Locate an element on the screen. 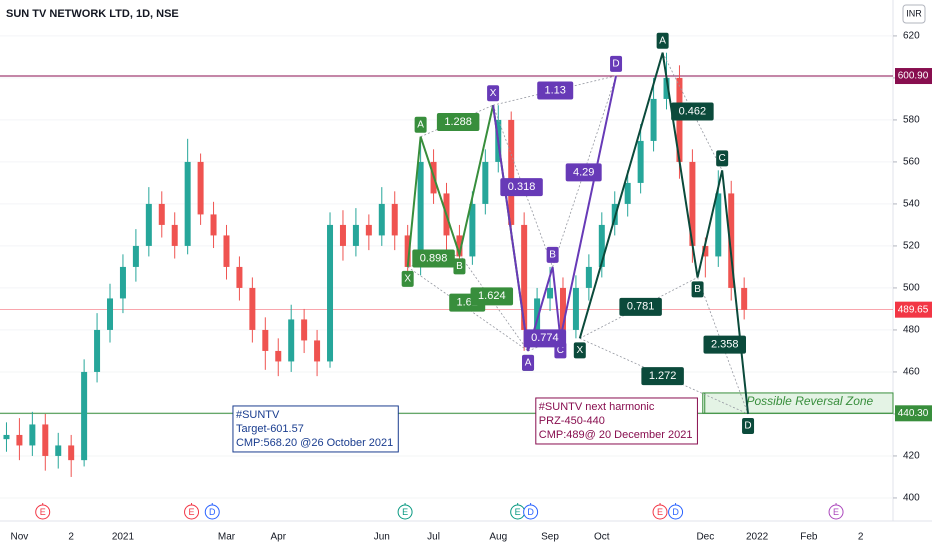 This screenshot has width=932, height=550. note-line: CMP:489@ 20 December 2021 is located at coordinates (616, 435).